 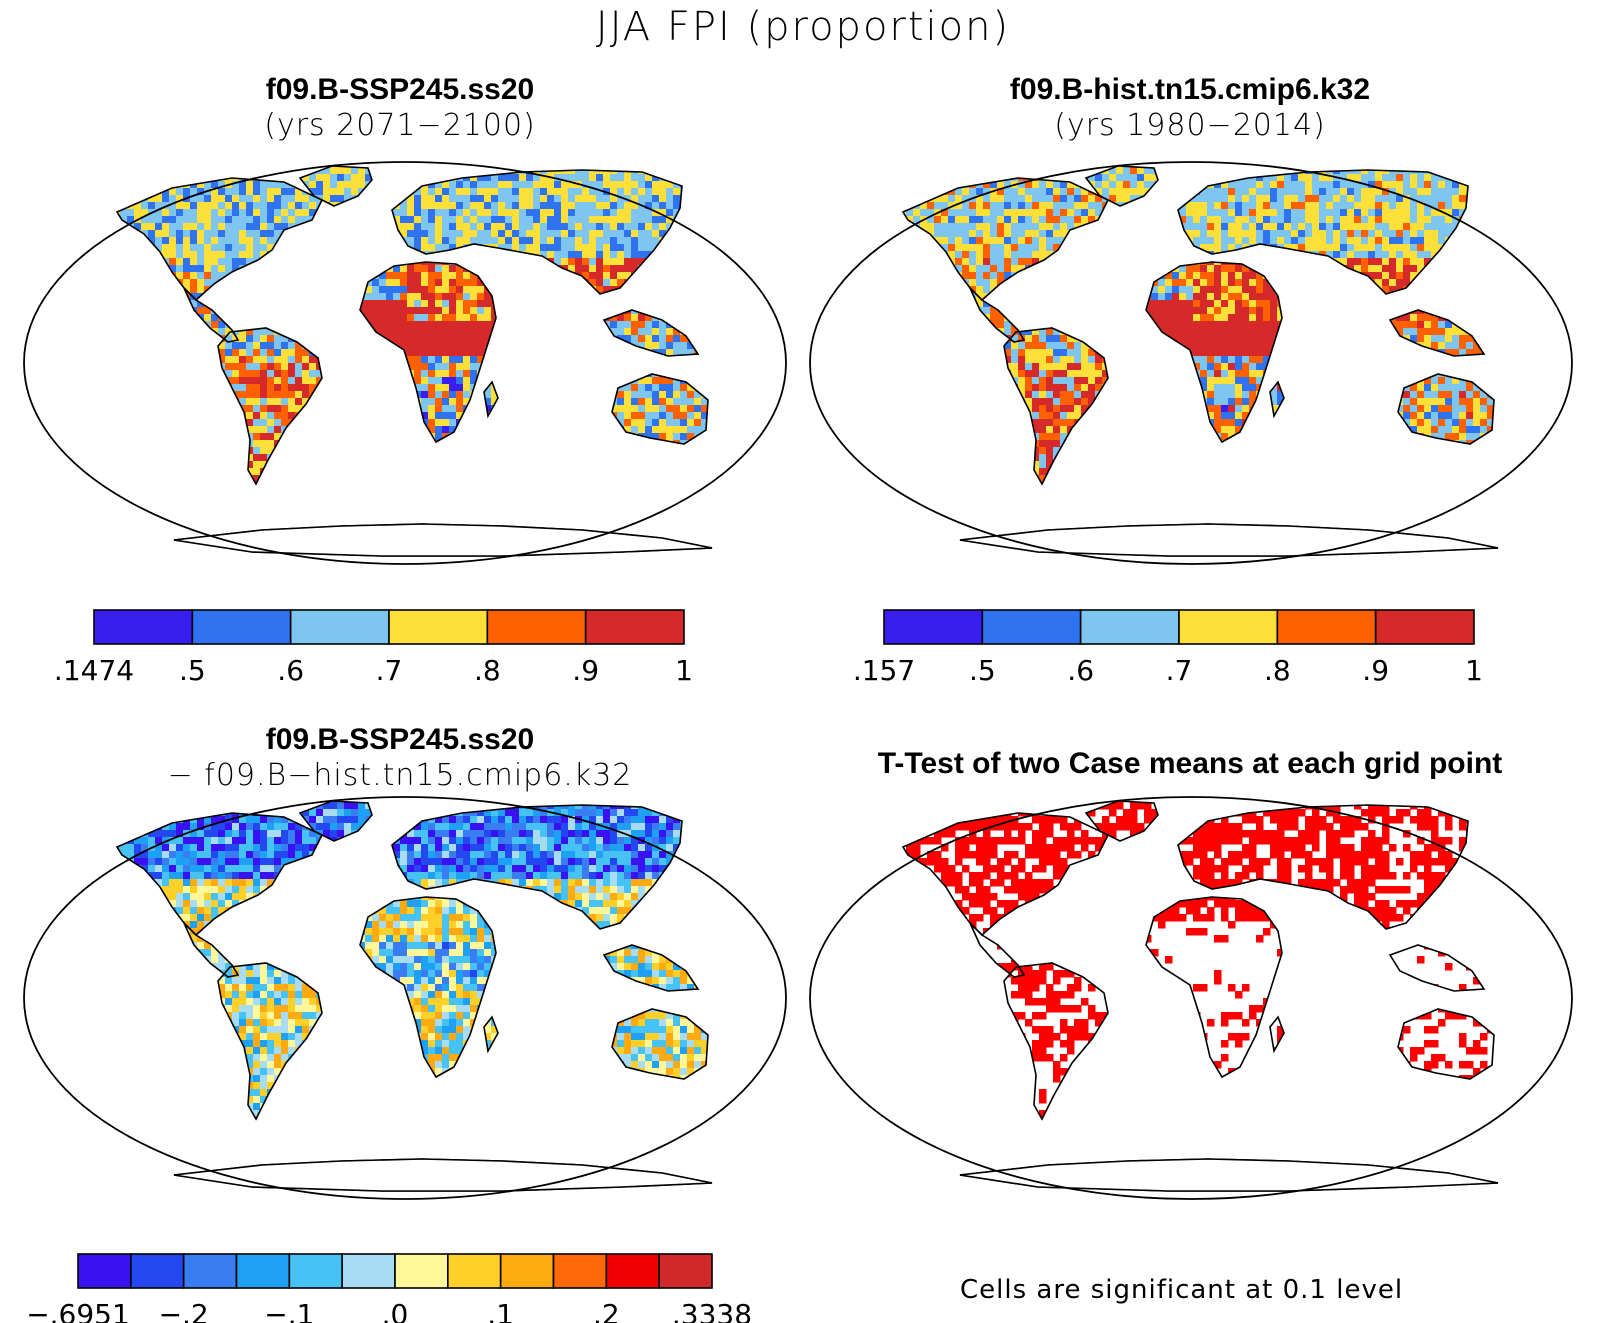 I want to click on panel-title-line2: (yrs 2071−2100), so click(x=400, y=126).